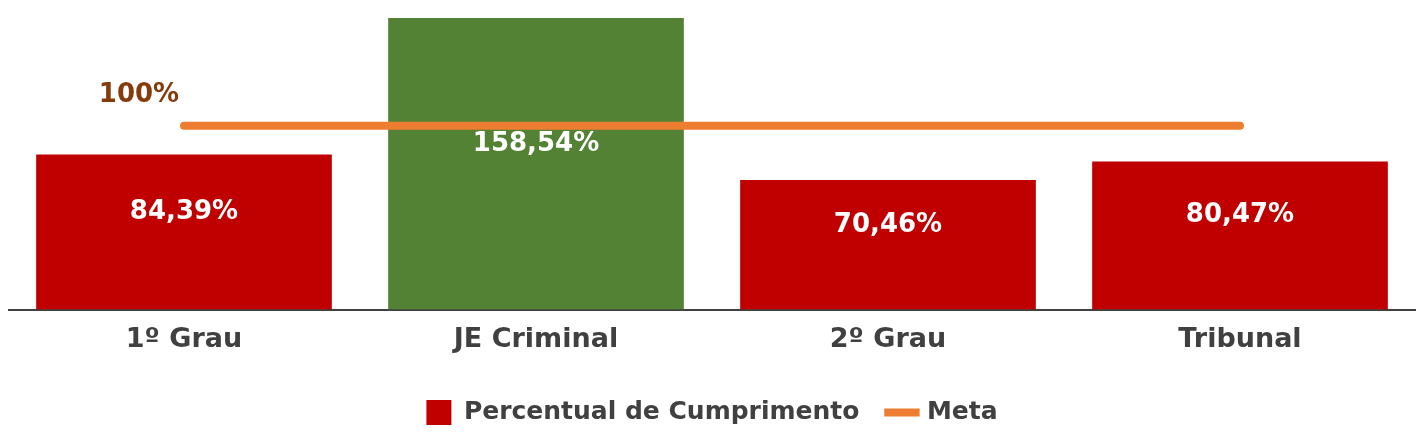  Describe the element at coordinates (888, 222) in the screenshot. I see `data-label: 70,46%` at that location.